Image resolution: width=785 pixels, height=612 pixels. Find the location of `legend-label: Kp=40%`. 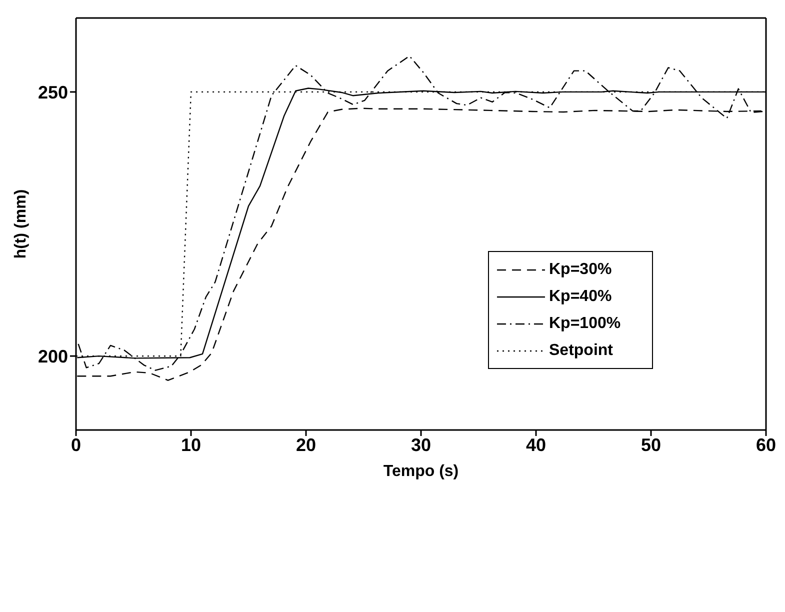

legend-label: Kp=40% is located at coordinates (580, 297).